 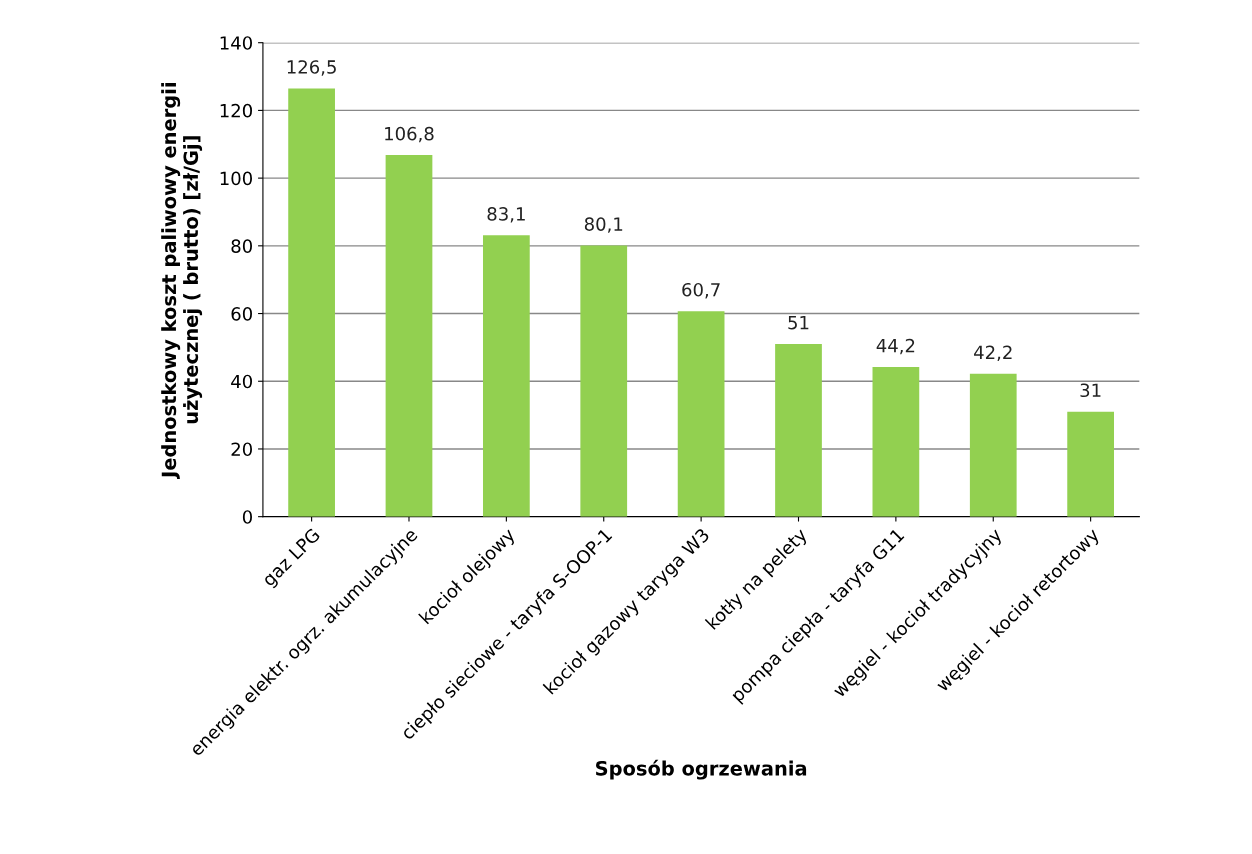 What do you see at coordinates (241, 449) in the screenshot?
I see `y-tick-label: 20` at bounding box center [241, 449].